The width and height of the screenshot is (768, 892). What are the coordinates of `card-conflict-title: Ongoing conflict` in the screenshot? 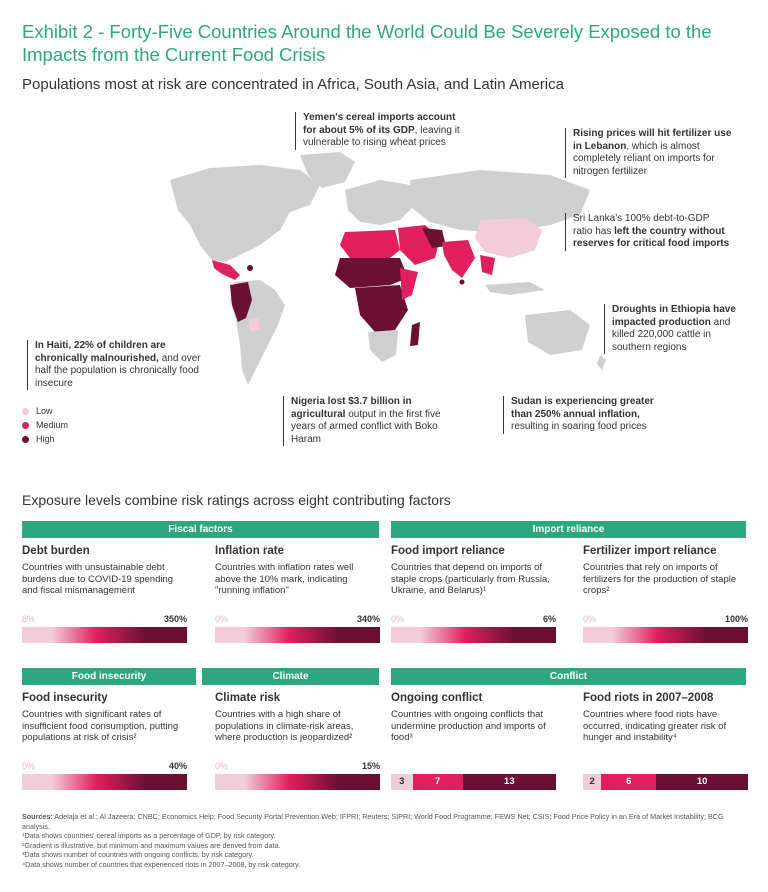 It's located at (437, 698).